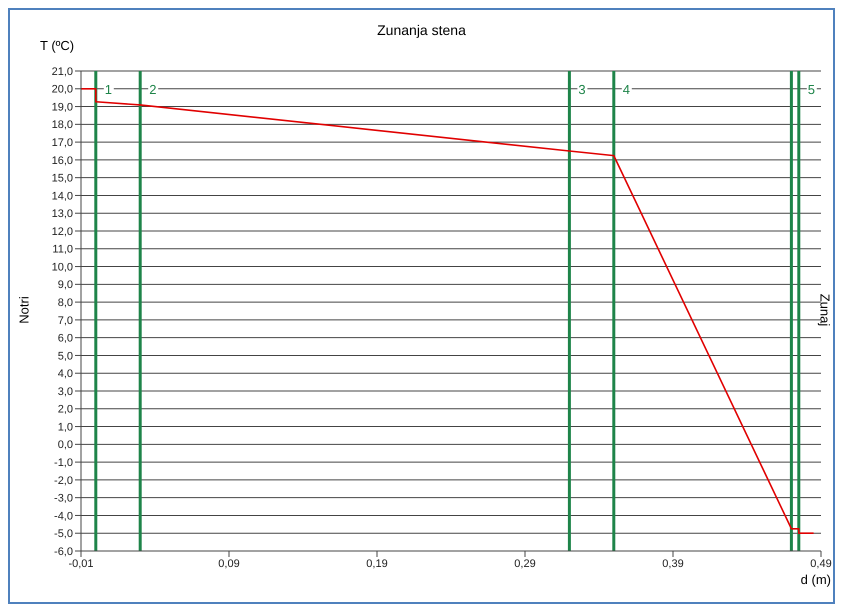 This screenshot has width=843, height=612. What do you see at coordinates (62, 143) in the screenshot?
I see `y-tick-label: 17,0` at bounding box center [62, 143].